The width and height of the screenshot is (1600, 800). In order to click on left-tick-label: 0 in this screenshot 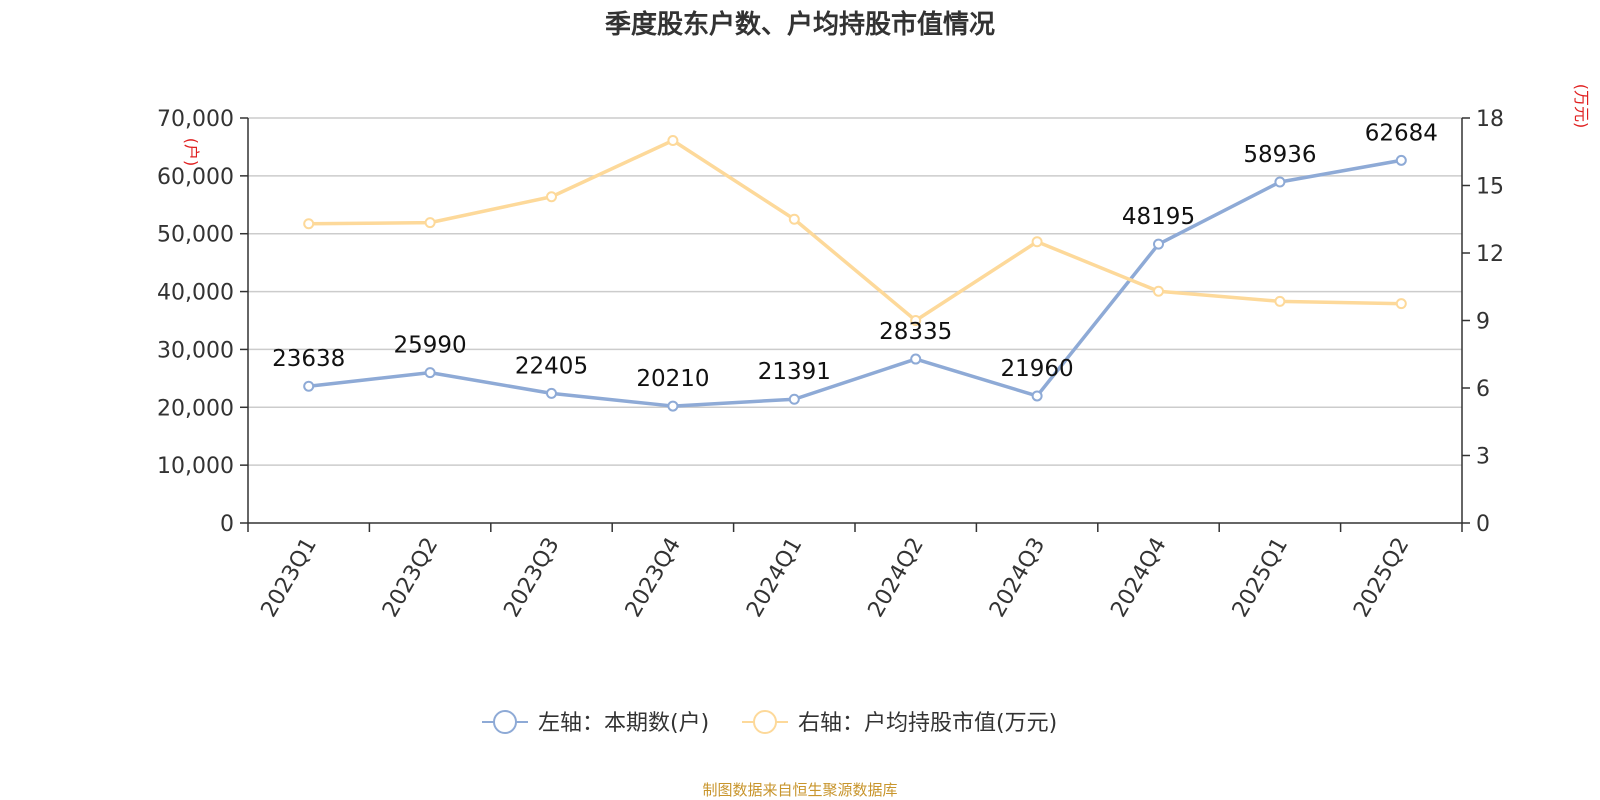, I will do `click(227, 524)`.